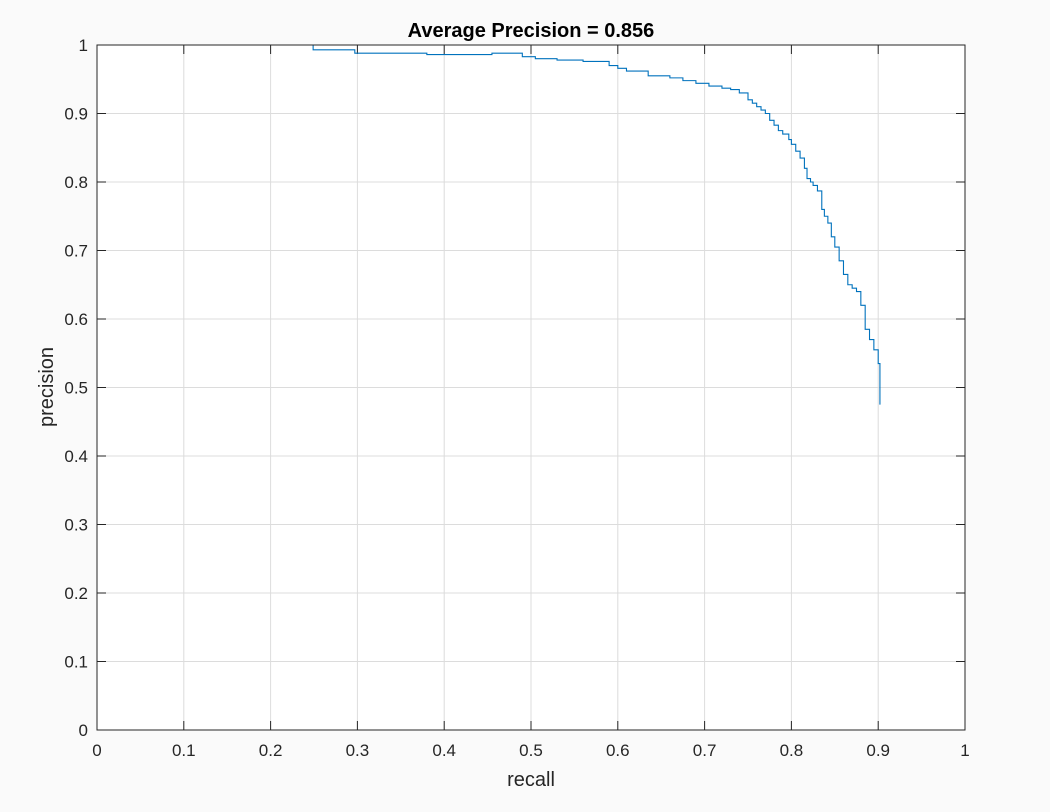 This screenshot has width=1050, height=812. I want to click on y-tick-label: 0.4, so click(76, 456).